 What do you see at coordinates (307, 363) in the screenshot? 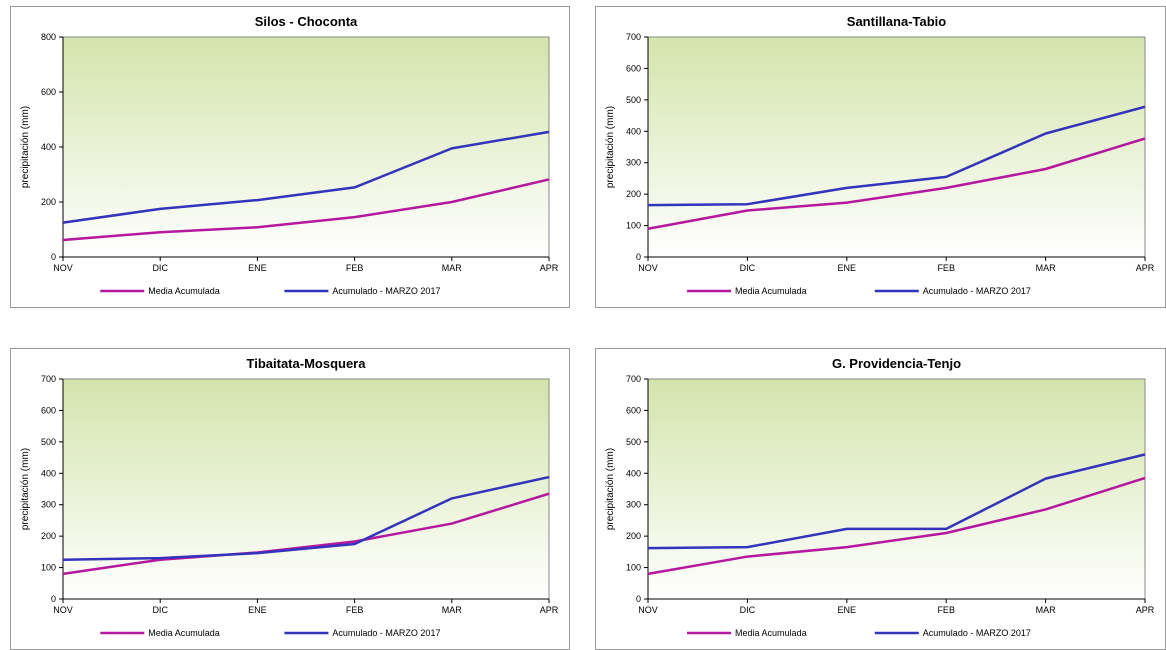
I see `chart-title: Tibaitata-Mosquera` at bounding box center [307, 363].